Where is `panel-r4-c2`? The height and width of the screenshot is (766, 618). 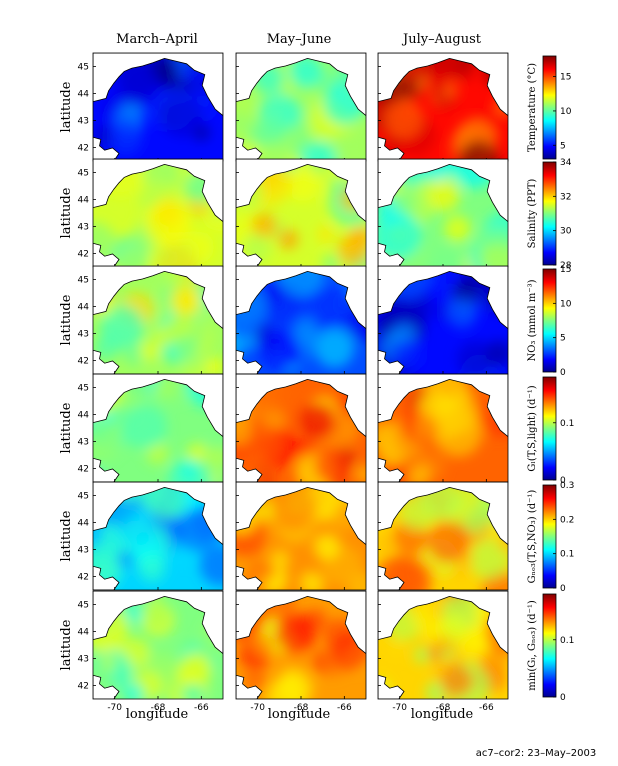
panel-r4-c2 is located at coordinates (301, 428).